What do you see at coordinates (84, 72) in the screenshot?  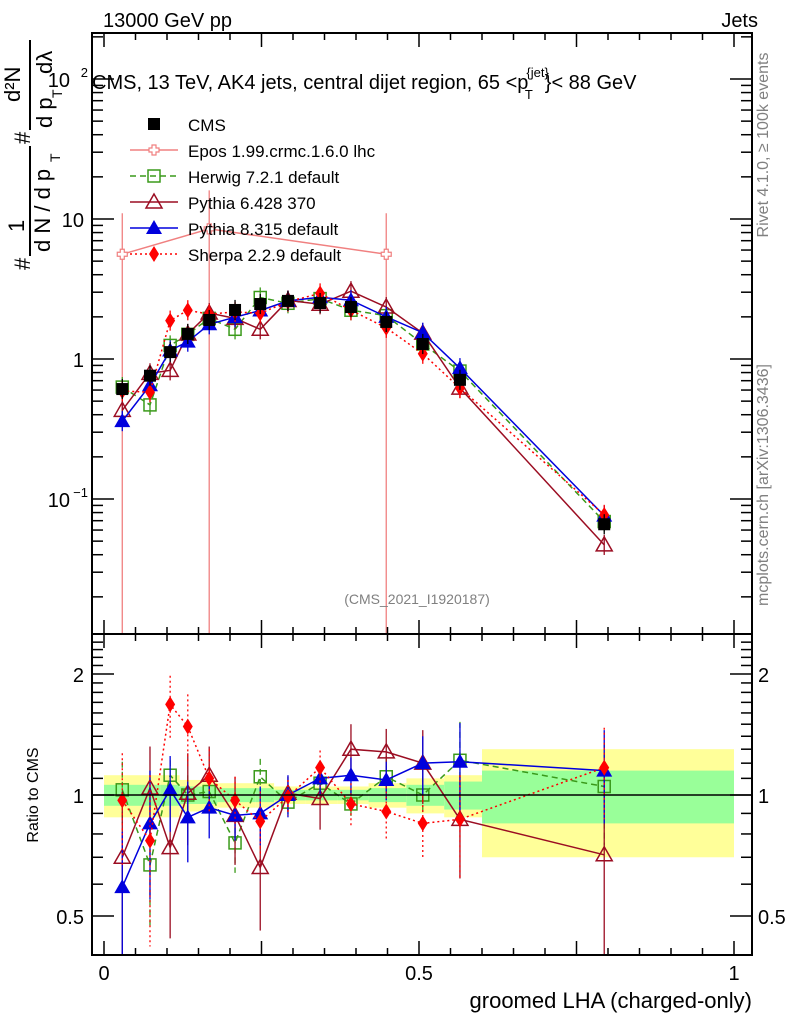 I see `main-y-tick-exponent: 2` at bounding box center [84, 72].